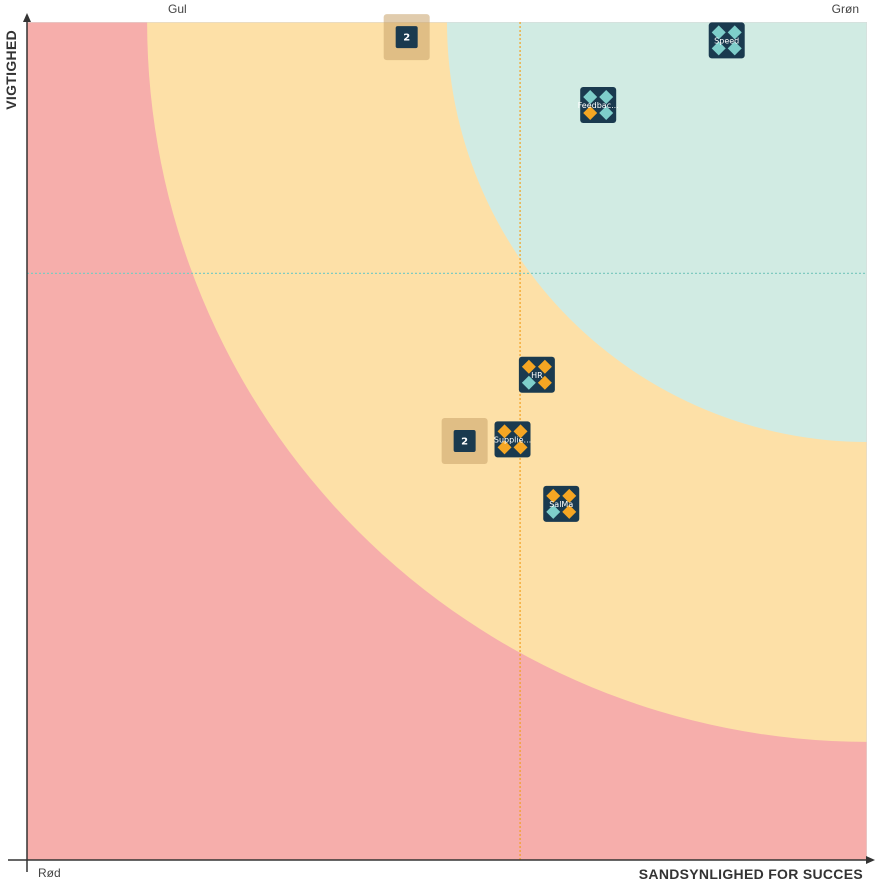  What do you see at coordinates (870, 860) in the screenshot?
I see `x-axis-arrow` at bounding box center [870, 860].